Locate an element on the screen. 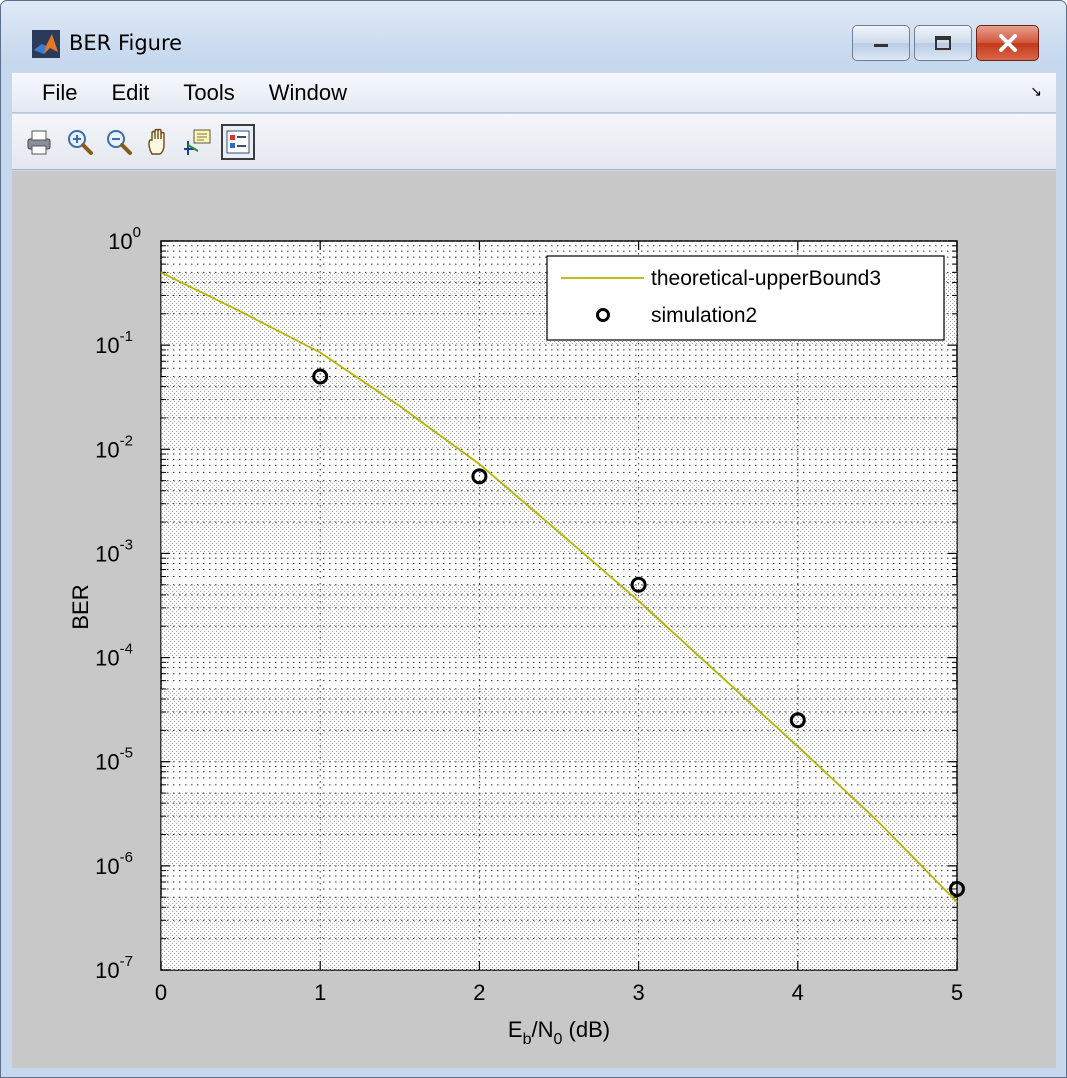 This screenshot has width=1067, height=1078. menu-bar: File Edit Tools Window ↘ is located at coordinates (534, 93).